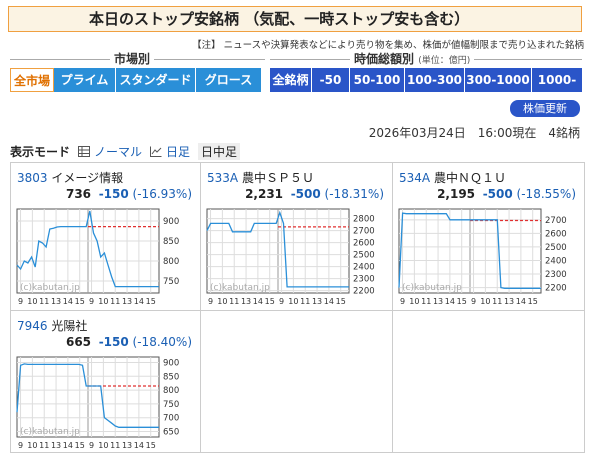 This screenshot has height=458, width=592. Describe the element at coordinates (69, 326) in the screenshot. I see `stock-name: 光陽社` at that location.